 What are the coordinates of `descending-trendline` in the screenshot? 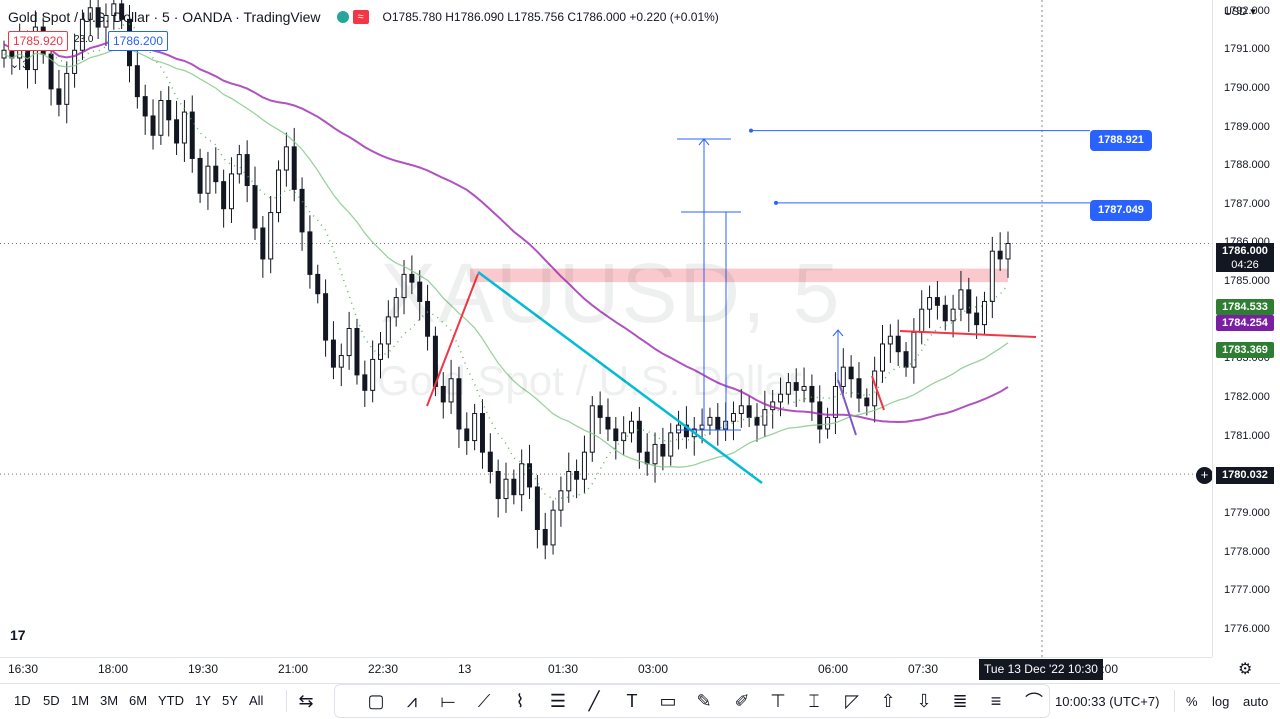 It's located at (620, 377).